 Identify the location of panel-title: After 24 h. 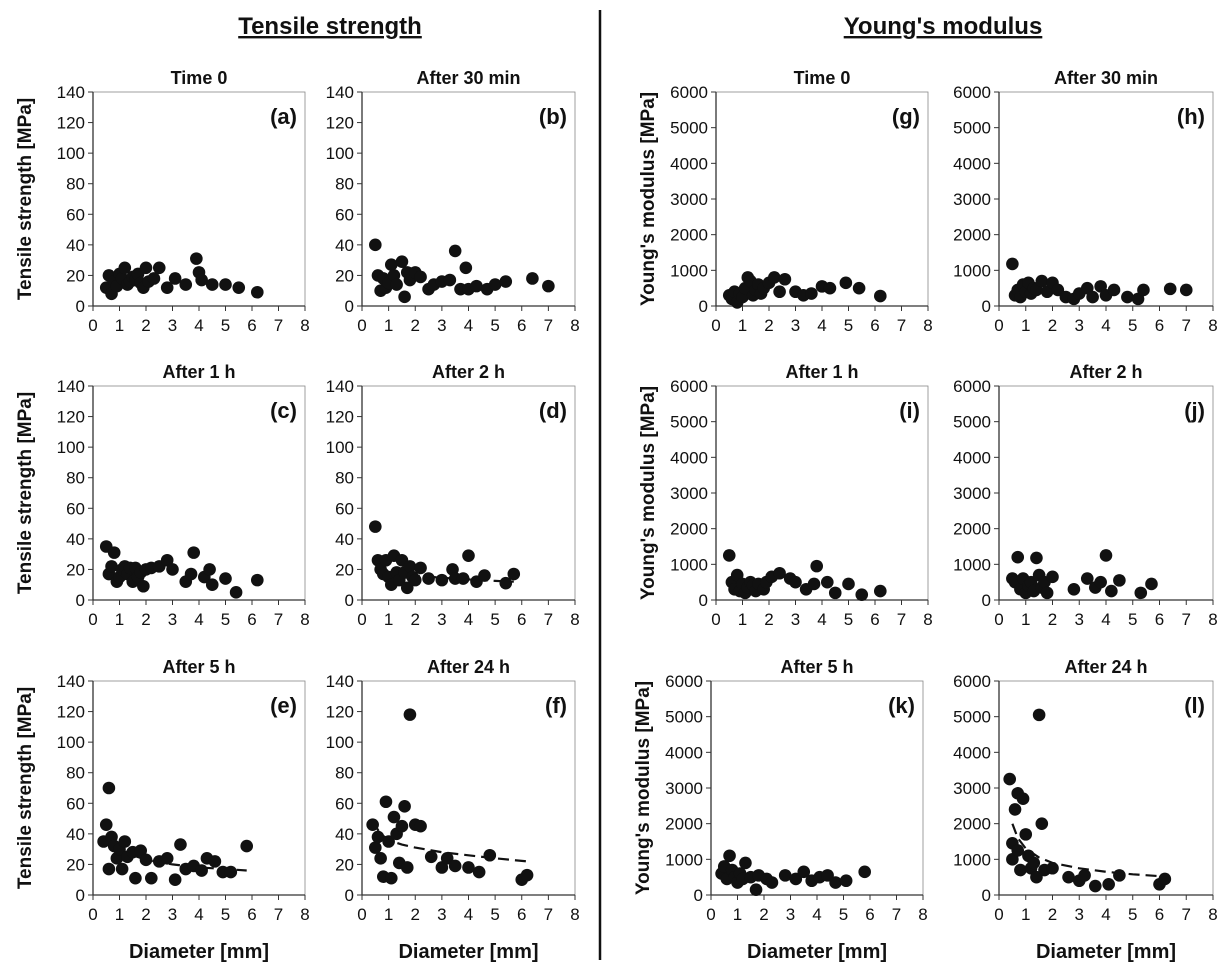
(1105, 667).